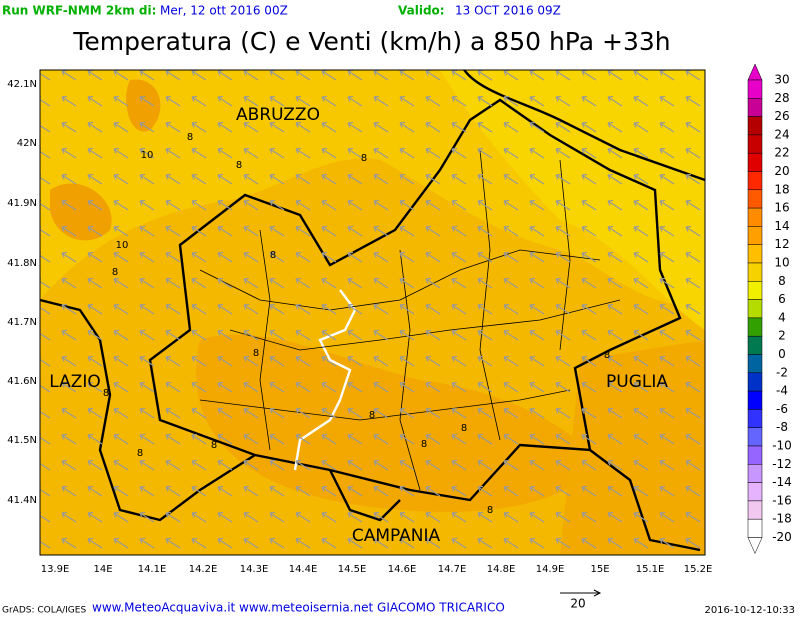 The width and height of the screenshot is (800, 618). Describe the element at coordinates (325, 380) in the screenshot. I see `province-boundary` at that location.